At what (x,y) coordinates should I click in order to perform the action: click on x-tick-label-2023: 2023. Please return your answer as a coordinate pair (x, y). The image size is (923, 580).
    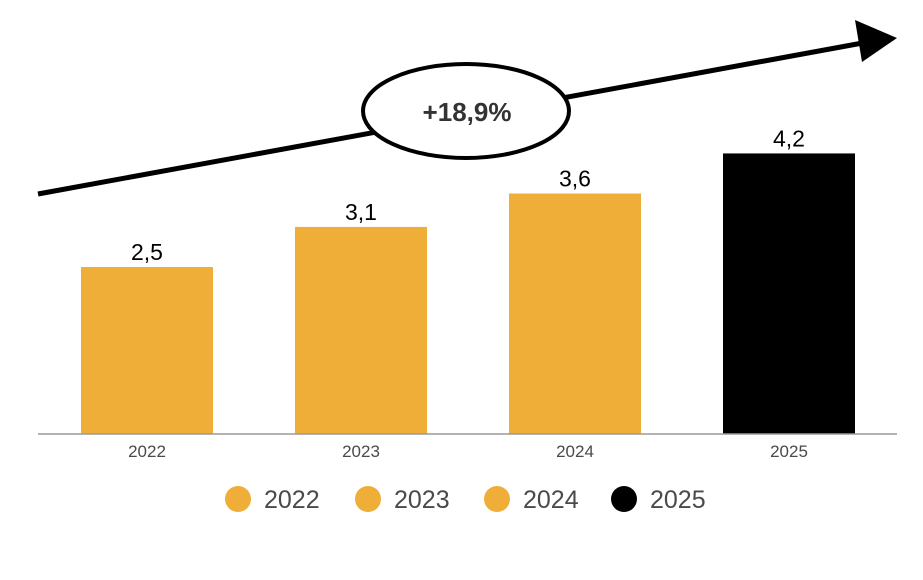
    Looking at the image, I should click on (361, 451).